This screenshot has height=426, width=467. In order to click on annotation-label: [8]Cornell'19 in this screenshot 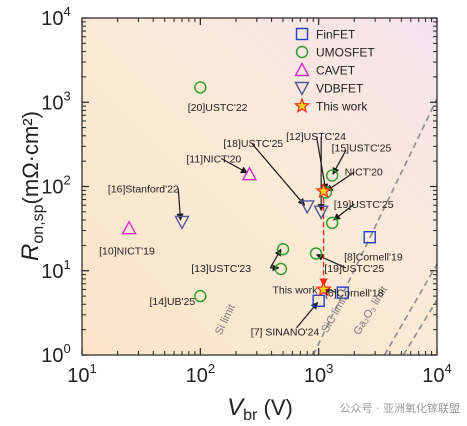, I will do `click(373, 258)`.